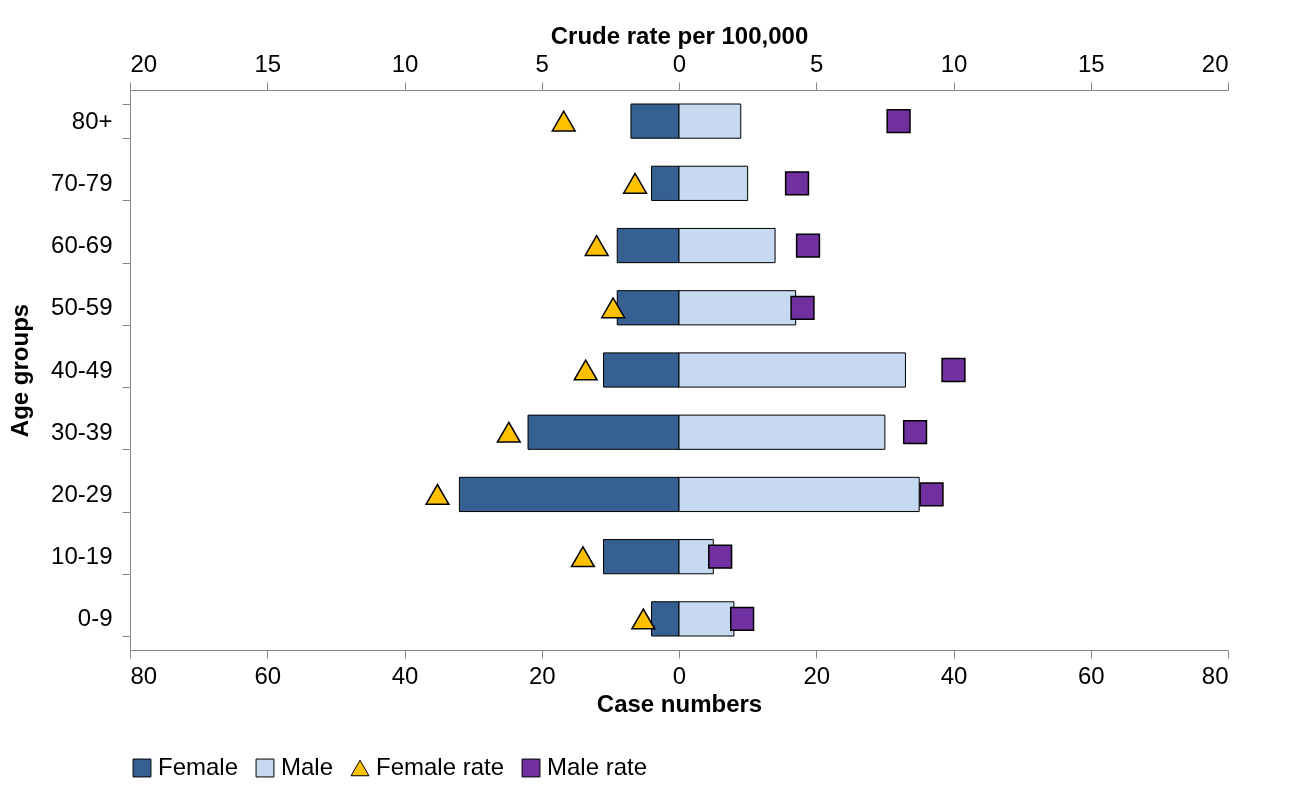  I want to click on x2-tick-label: 0, so click(679, 63).